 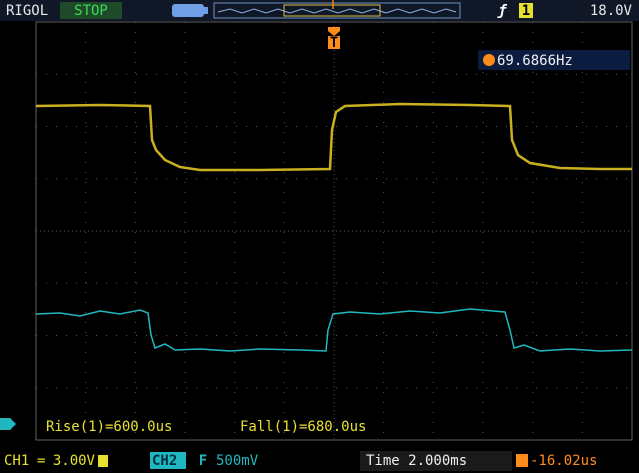 I want to click on overview-trace, so click(x=337, y=11).